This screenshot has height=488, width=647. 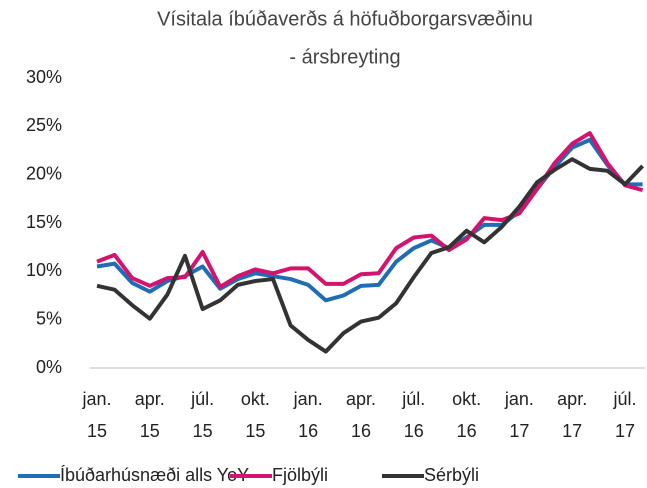 I want to click on x-tick-label: júl. 15, so click(x=202, y=415).